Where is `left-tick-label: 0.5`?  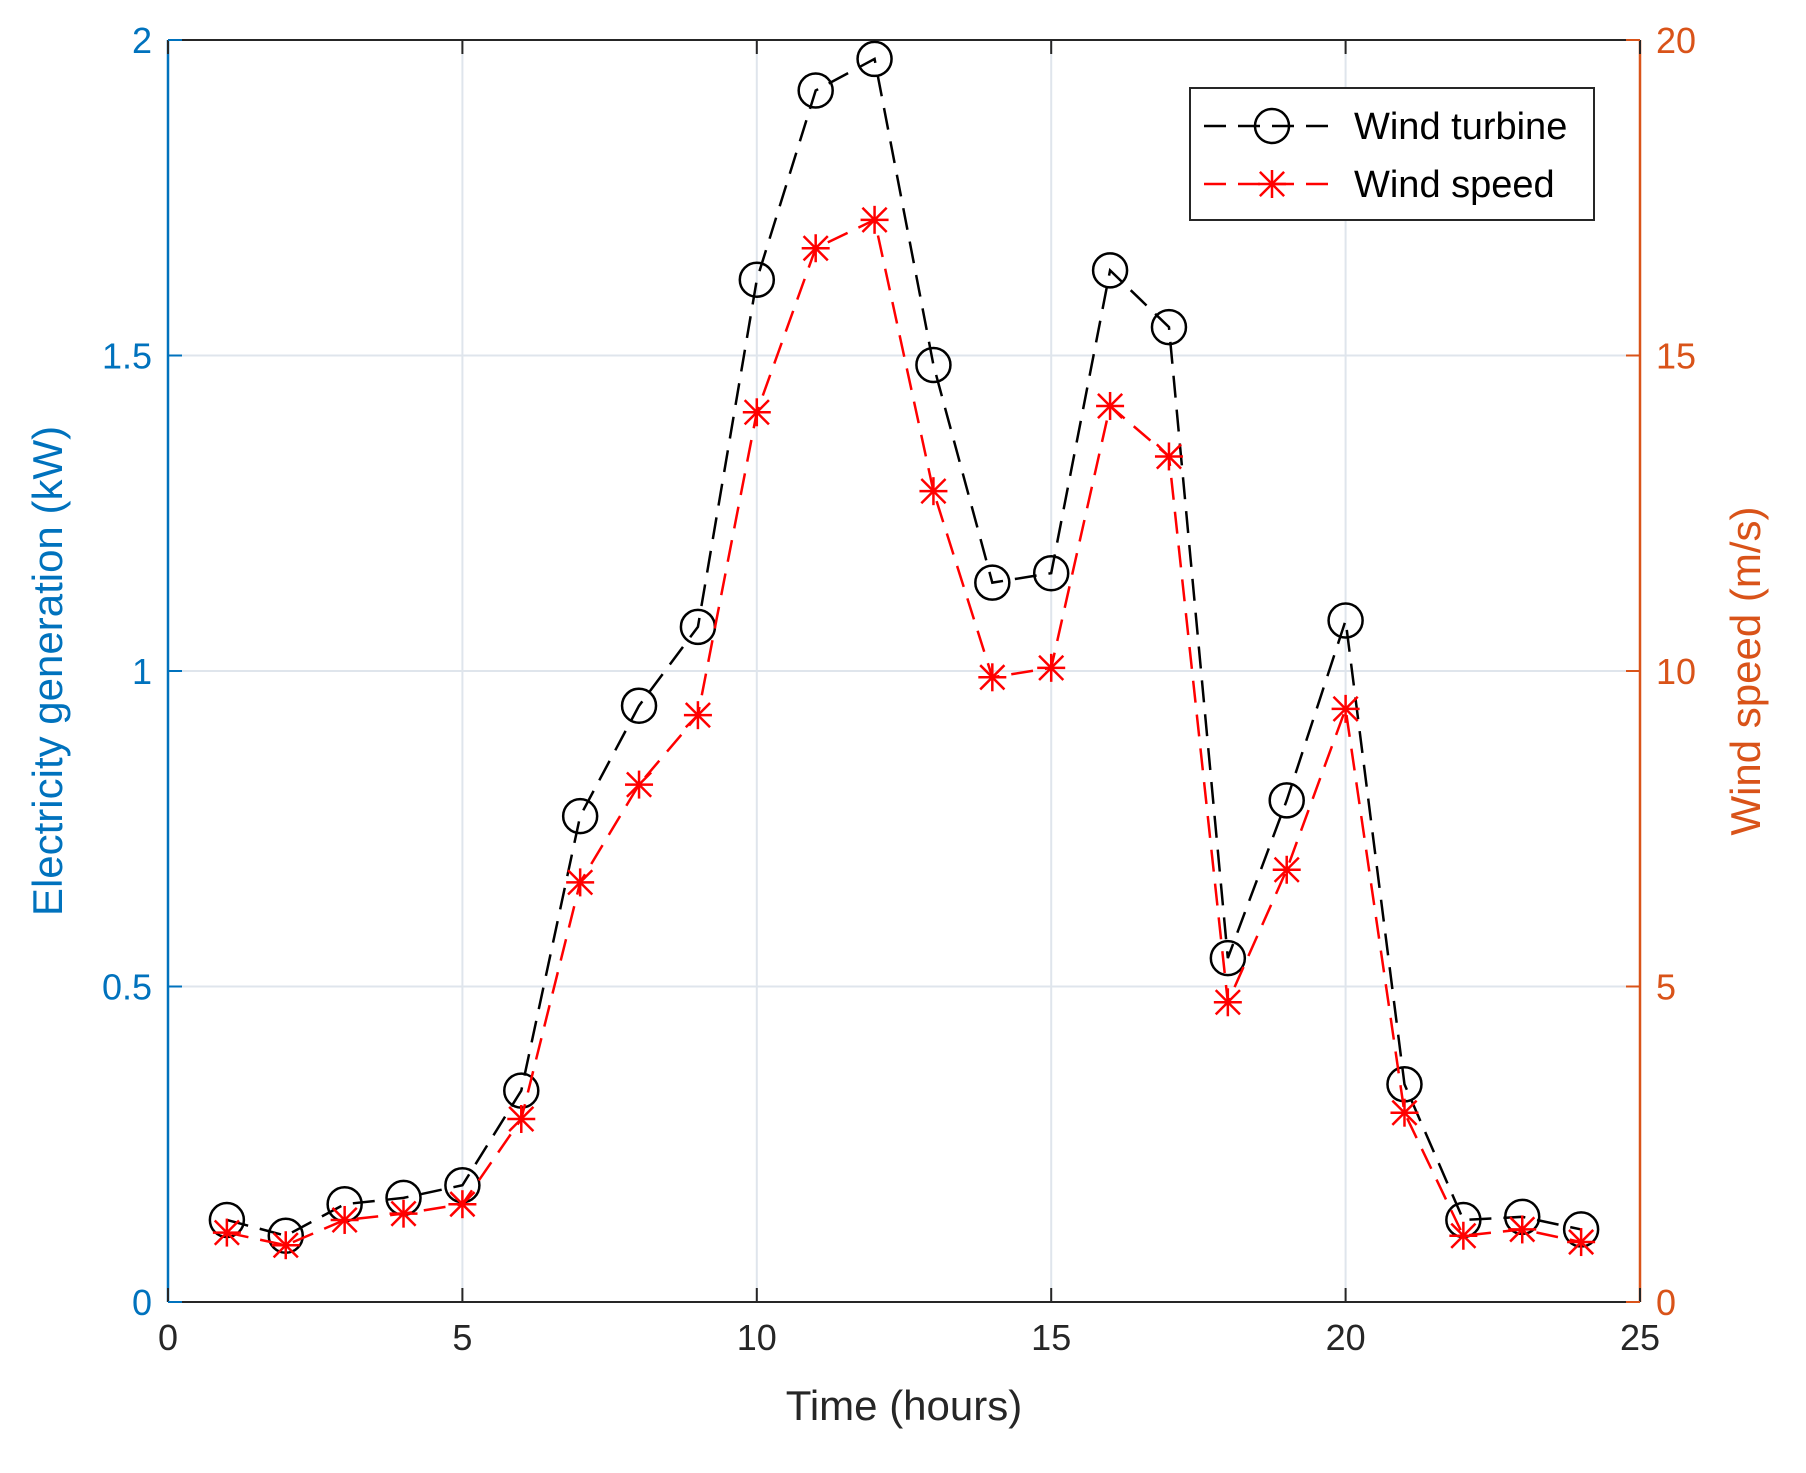
left-tick-label: 0.5 is located at coordinates (127, 987).